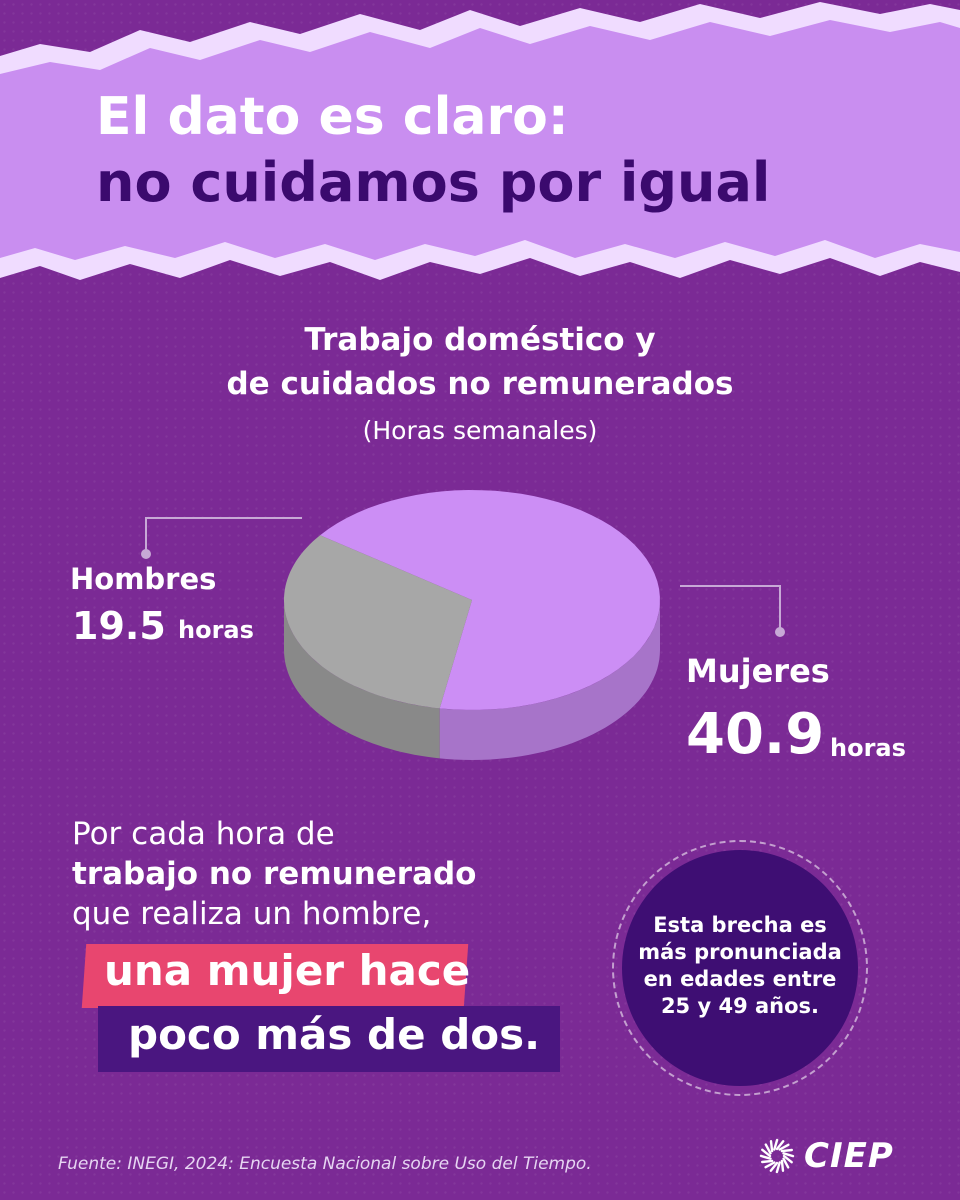  What do you see at coordinates (119, 626) in the screenshot?
I see `hombres-value: 19.5` at bounding box center [119, 626].